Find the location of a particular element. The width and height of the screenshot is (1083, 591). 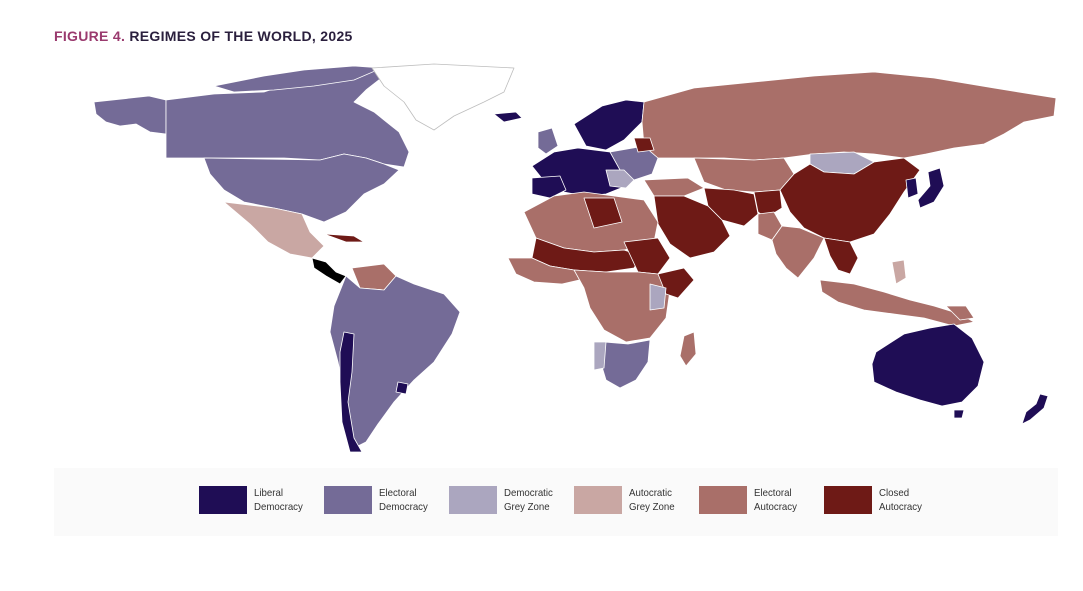

region-philippines is located at coordinates (899, 272).